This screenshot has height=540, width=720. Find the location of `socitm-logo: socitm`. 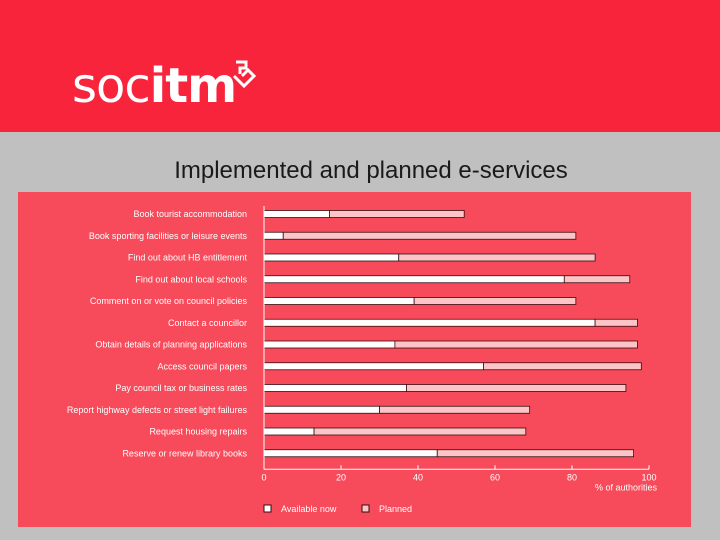

socitm-logo: socitm is located at coordinates (154, 86).